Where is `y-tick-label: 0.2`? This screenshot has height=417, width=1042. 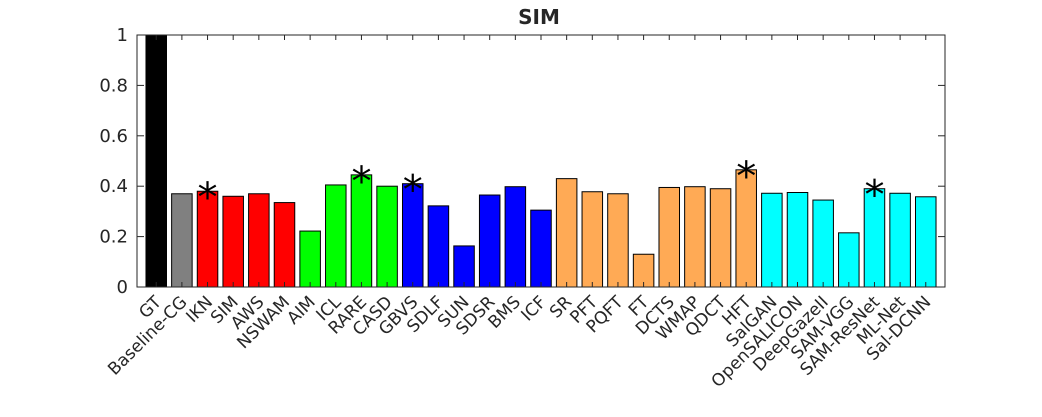 y-tick-label: 0.2 is located at coordinates (113, 237).